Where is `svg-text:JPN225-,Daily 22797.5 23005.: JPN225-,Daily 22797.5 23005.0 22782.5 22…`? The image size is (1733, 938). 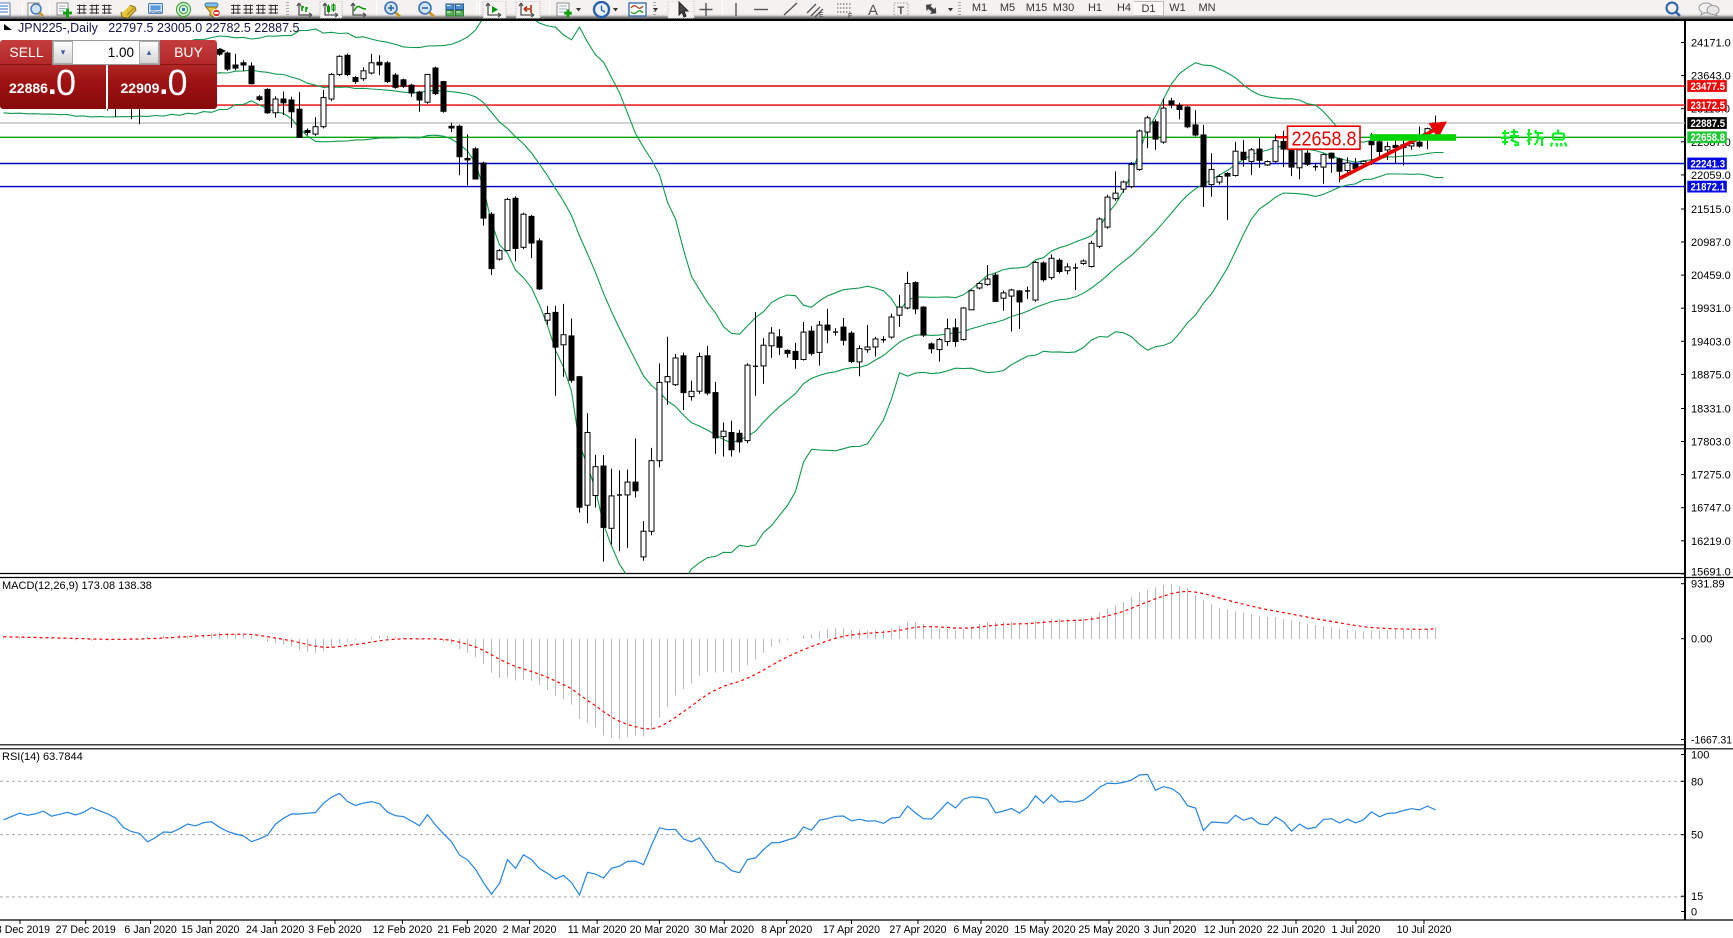
svg-text:JPN225-,Daily 22797.5 23005.: JPN225-,Daily 22797.5 23005.0 22782.5 22… is located at coordinates (159, 28).